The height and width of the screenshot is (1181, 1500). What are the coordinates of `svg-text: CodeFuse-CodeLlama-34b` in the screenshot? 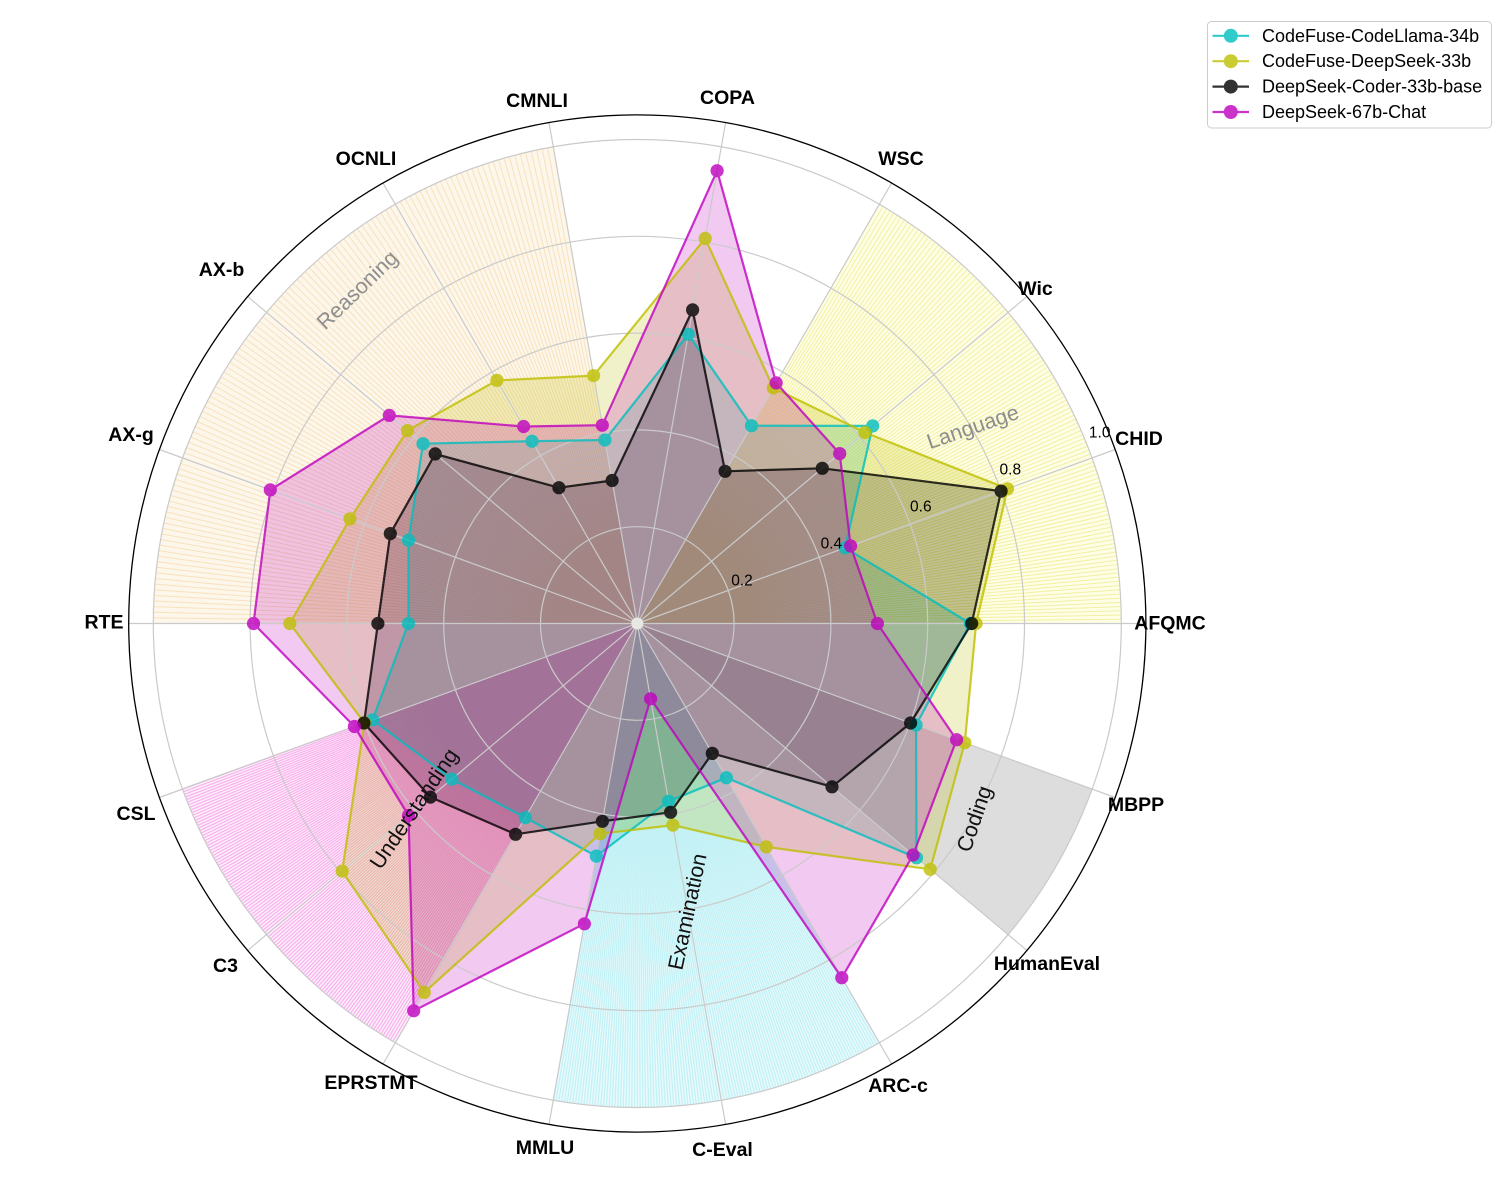 It's located at (1370, 36).